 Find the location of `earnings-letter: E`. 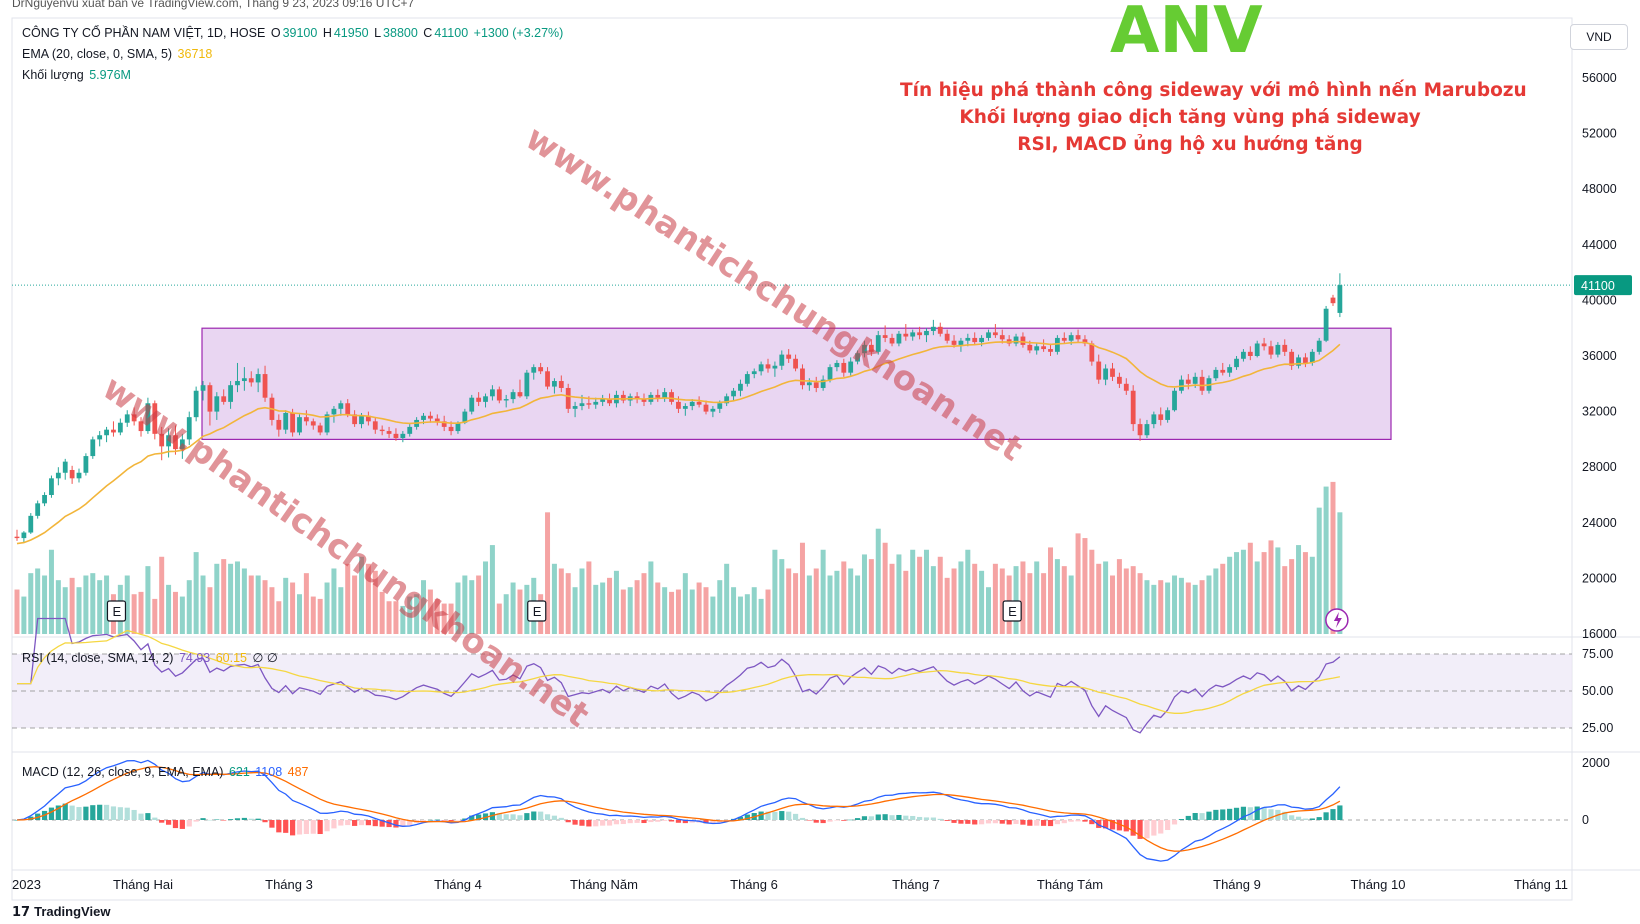

earnings-letter: E is located at coordinates (1012, 611).